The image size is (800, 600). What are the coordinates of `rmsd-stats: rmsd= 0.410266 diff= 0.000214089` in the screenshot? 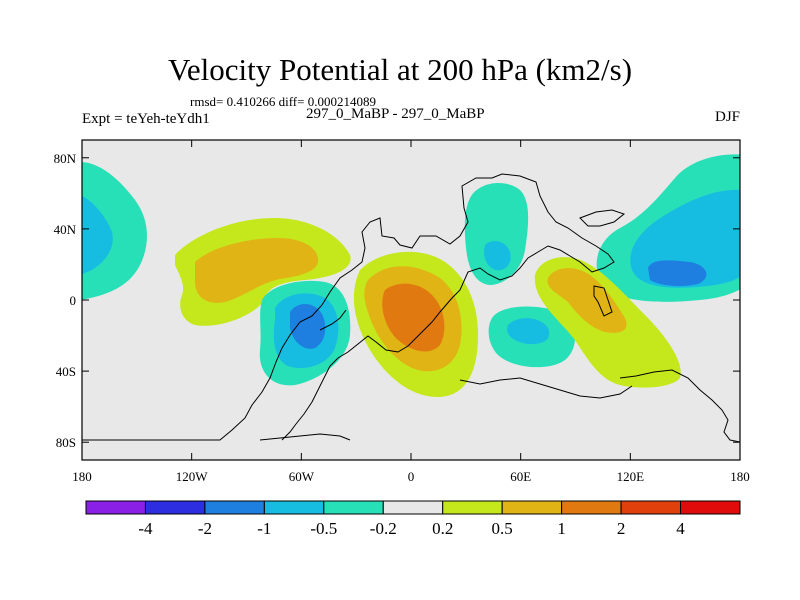 It's located at (283, 101).